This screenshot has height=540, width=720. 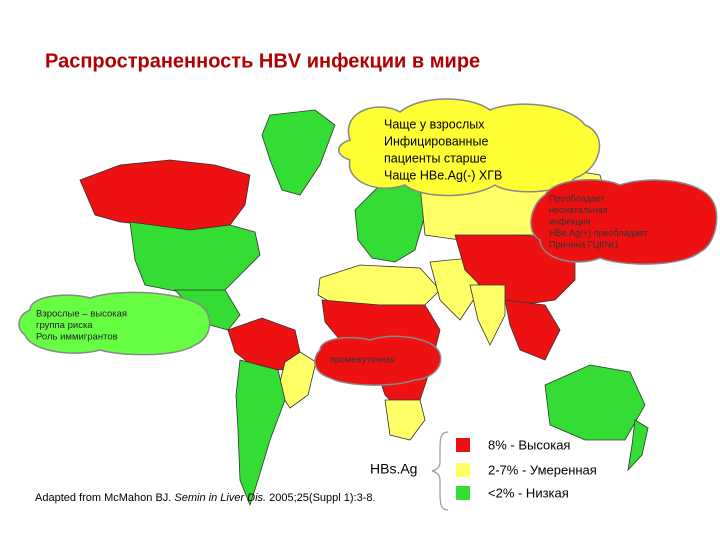 What do you see at coordinates (440, 471) in the screenshot?
I see `legend-brace` at bounding box center [440, 471].